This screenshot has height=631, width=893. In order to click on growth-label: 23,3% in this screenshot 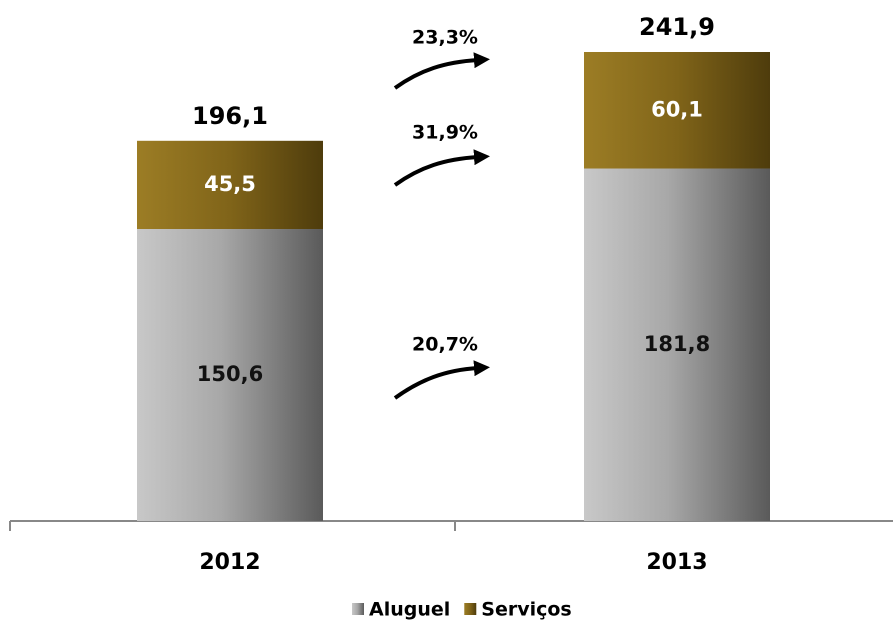, I will do `click(445, 38)`.